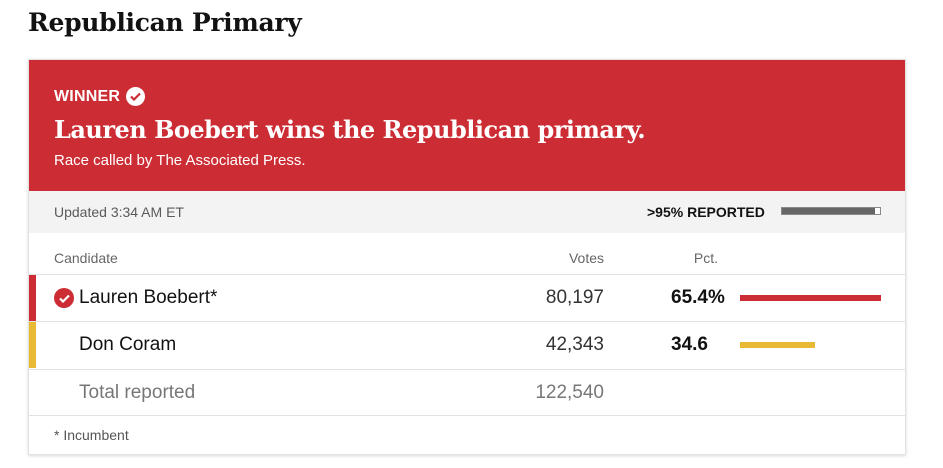 This screenshot has height=468, width=943. Describe the element at coordinates (706, 212) in the screenshot. I see `reported-label: >95% REPORTED` at that location.